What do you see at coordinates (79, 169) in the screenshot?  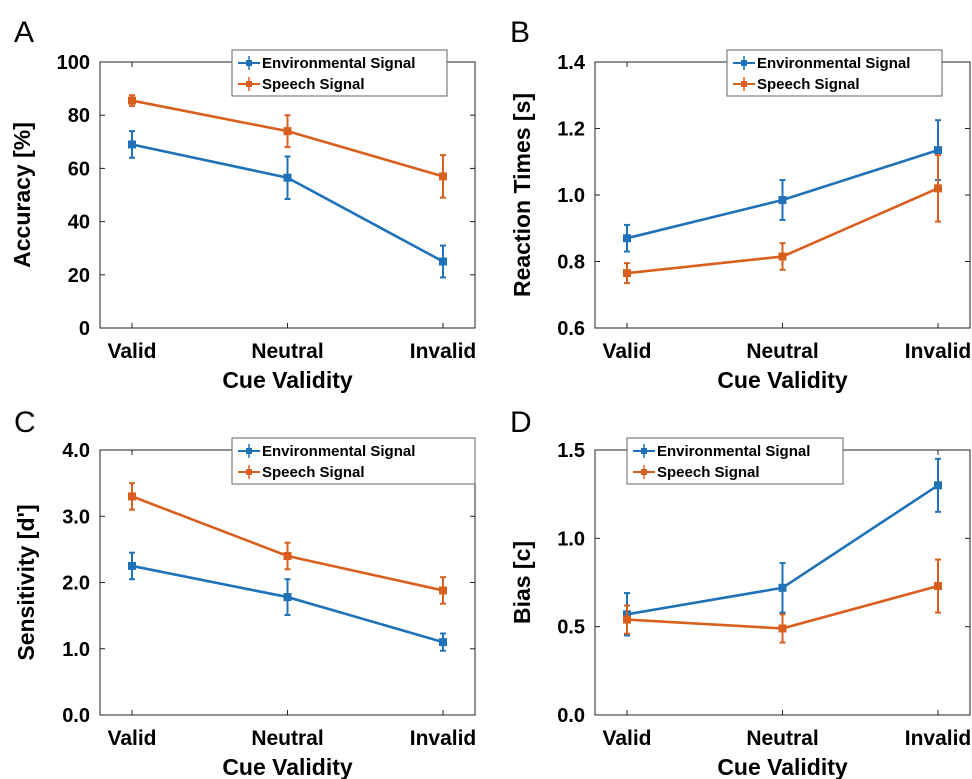 I see `y-tick-label: 60` at bounding box center [79, 169].